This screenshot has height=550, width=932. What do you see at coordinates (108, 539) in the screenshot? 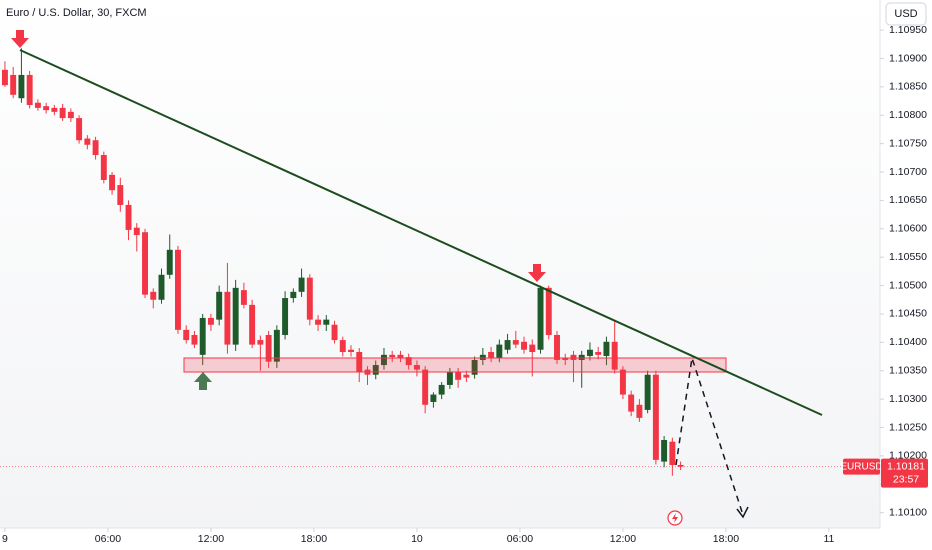
I see `x-tick-label: 06:00` at bounding box center [108, 539].